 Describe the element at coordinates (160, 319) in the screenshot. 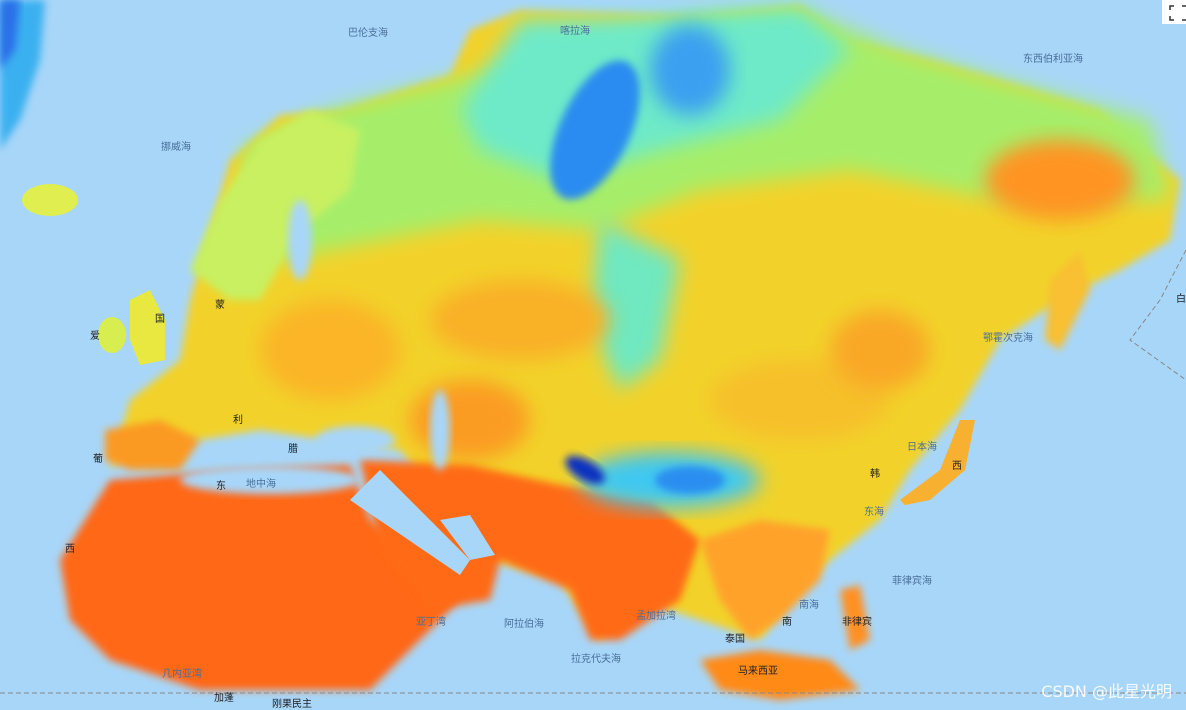

I see `land-label: 国` at that location.